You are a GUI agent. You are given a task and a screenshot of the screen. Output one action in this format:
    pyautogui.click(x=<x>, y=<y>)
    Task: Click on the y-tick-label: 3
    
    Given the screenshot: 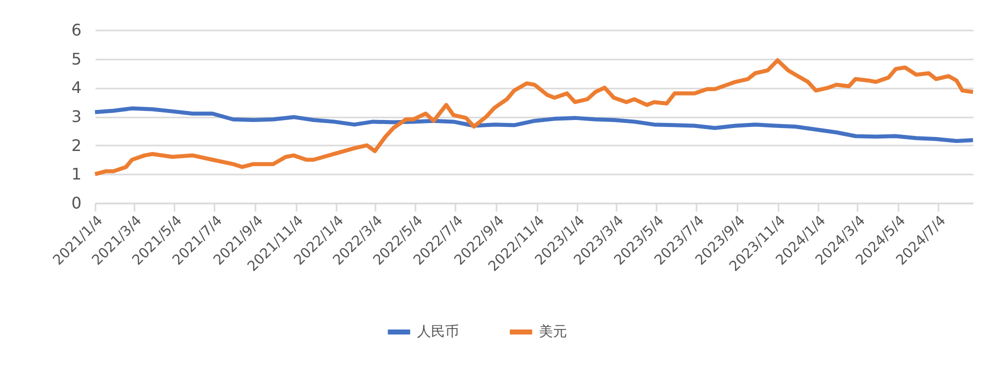 What is the action you would take?
    pyautogui.click(x=76, y=116)
    